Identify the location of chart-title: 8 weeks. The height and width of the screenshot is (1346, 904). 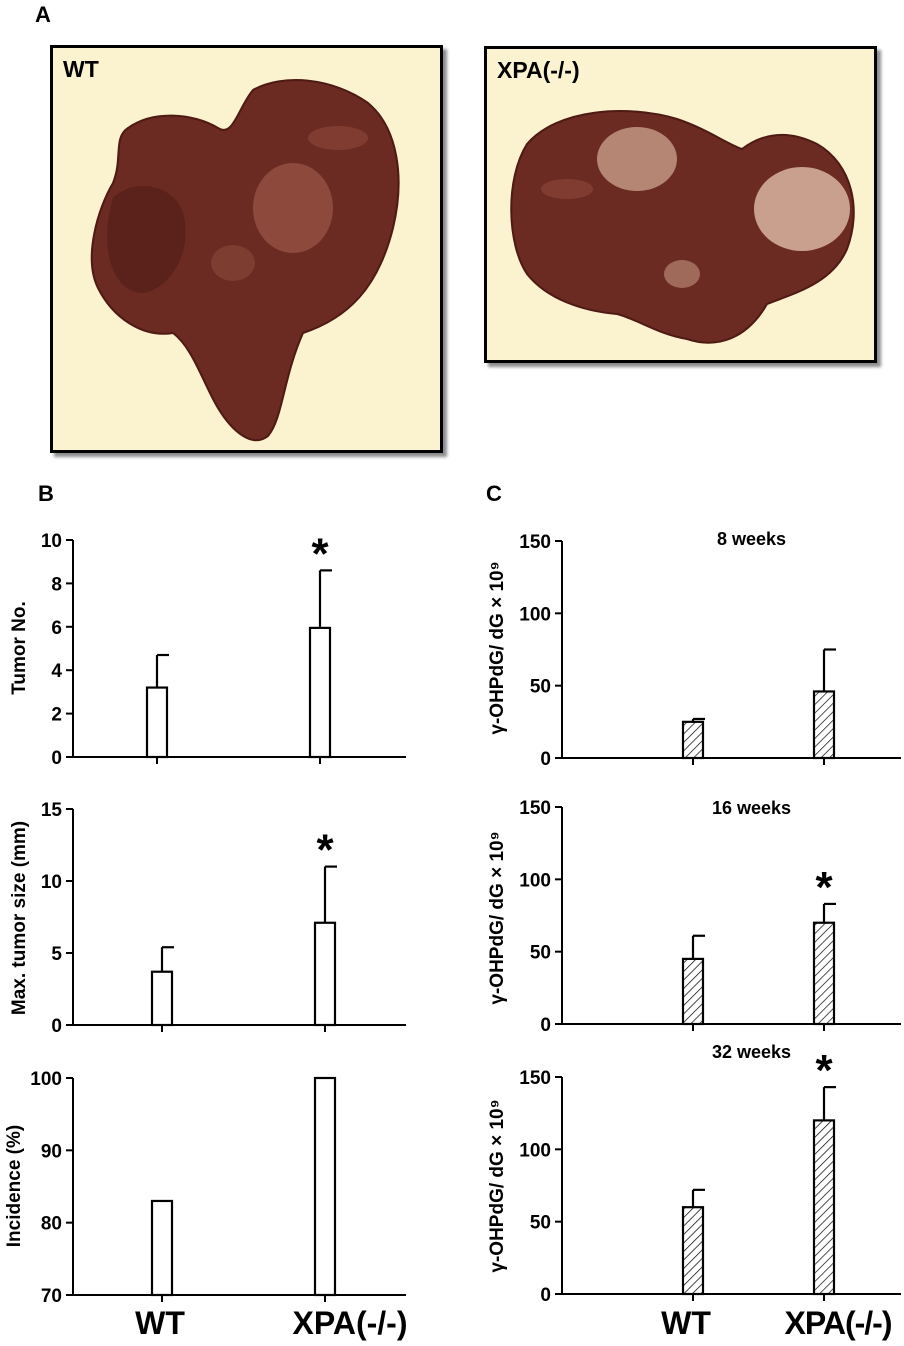
(751, 539).